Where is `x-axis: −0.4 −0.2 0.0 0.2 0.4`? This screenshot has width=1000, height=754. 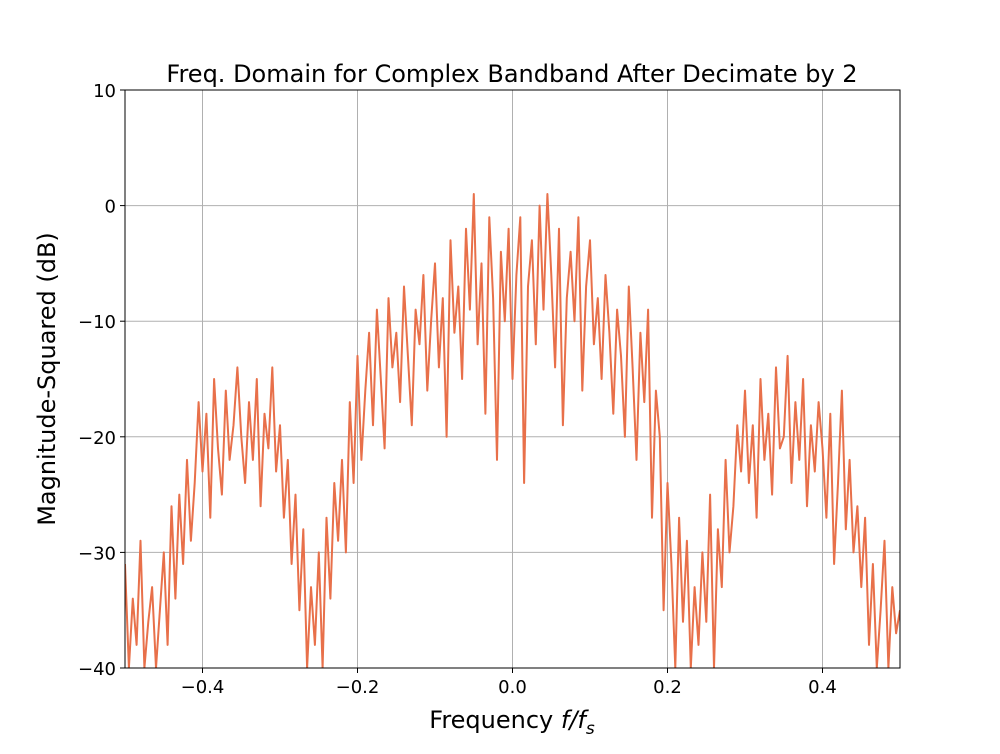
x-axis: −0.4 −0.2 0.0 0.2 0.4 is located at coordinates (509, 683).